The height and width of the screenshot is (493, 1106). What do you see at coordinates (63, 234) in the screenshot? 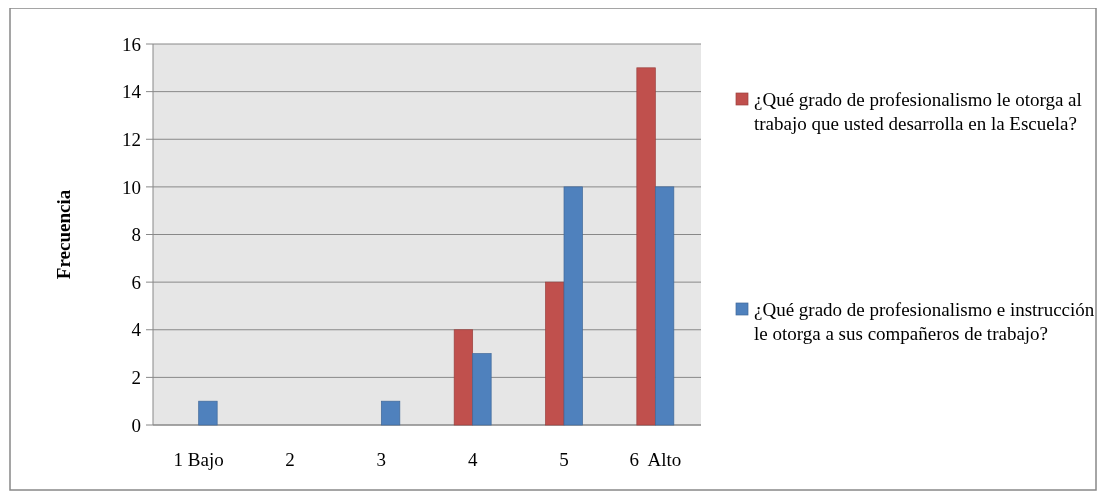
I see `y-axis-title: Frecuencia` at bounding box center [63, 234].